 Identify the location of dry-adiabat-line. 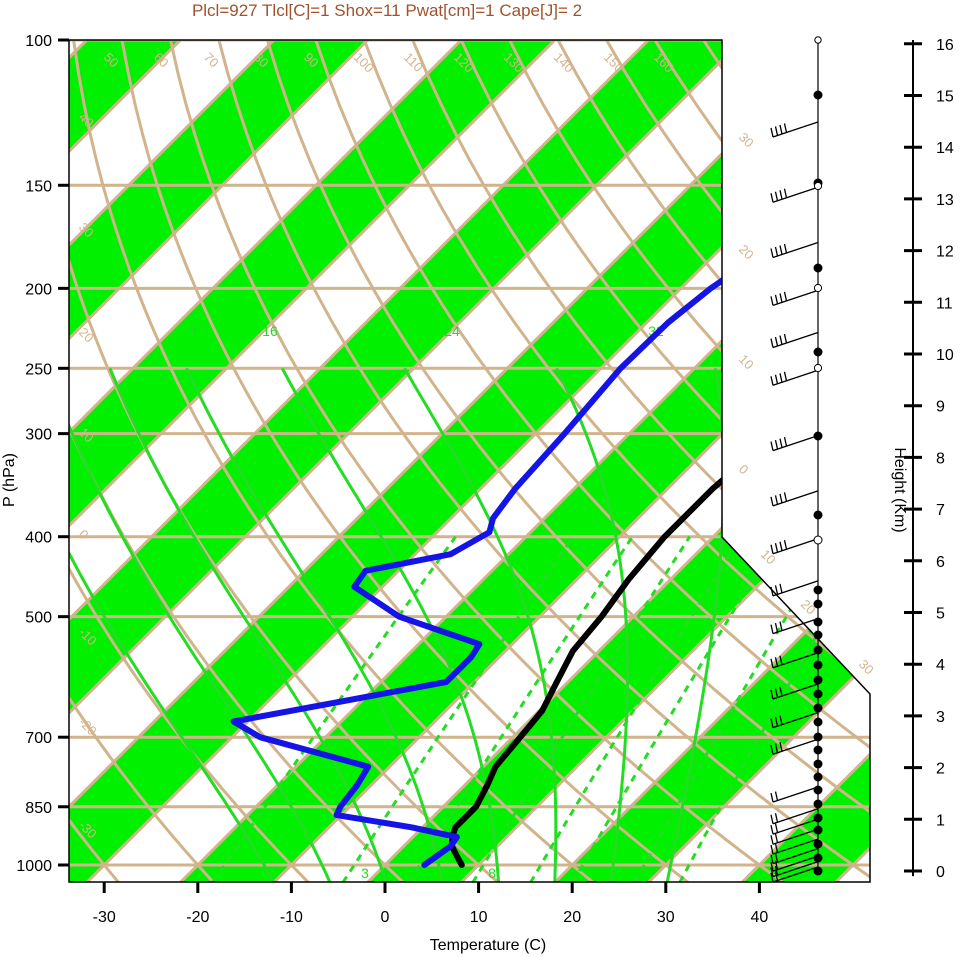
(142, 461).